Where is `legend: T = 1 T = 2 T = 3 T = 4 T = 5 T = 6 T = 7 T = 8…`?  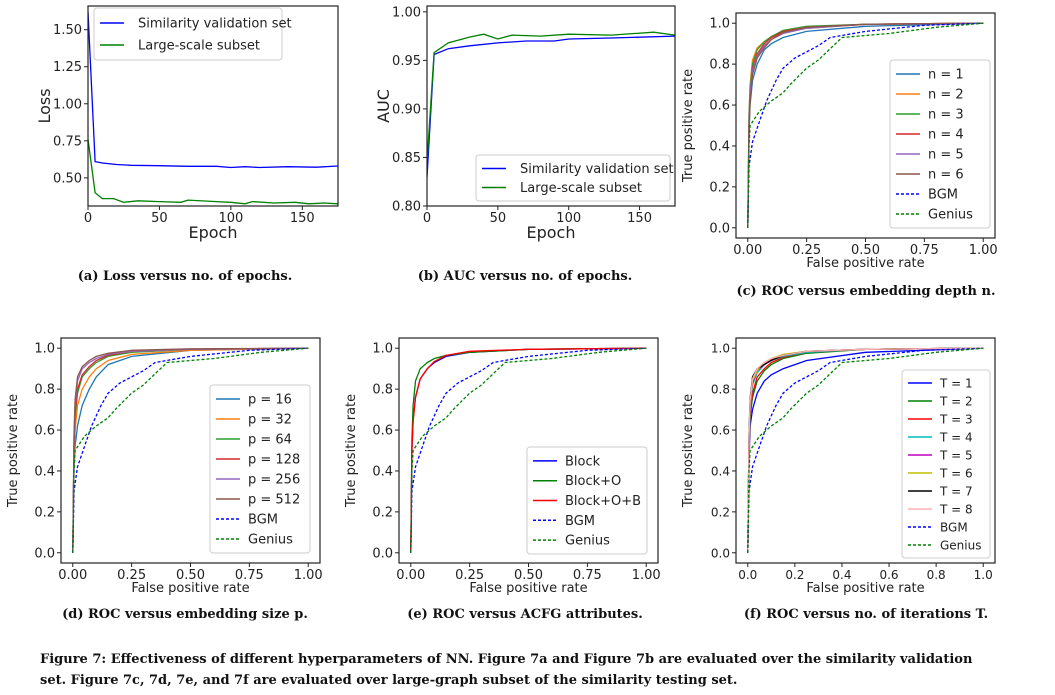 legend: T = 1 T = 2 T = 3 T = 4 T = 5 T = 6 T = 7 T = 8… is located at coordinates (946, 464).